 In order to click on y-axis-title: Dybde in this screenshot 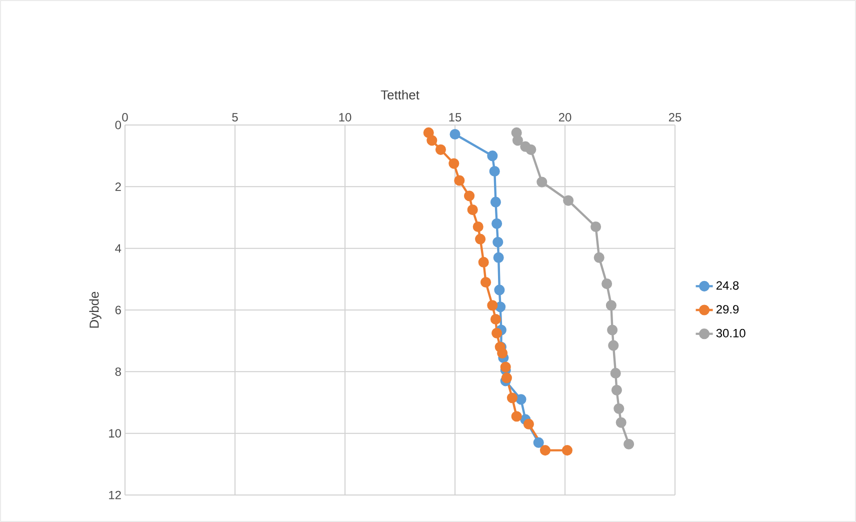, I will do `click(95, 310)`.